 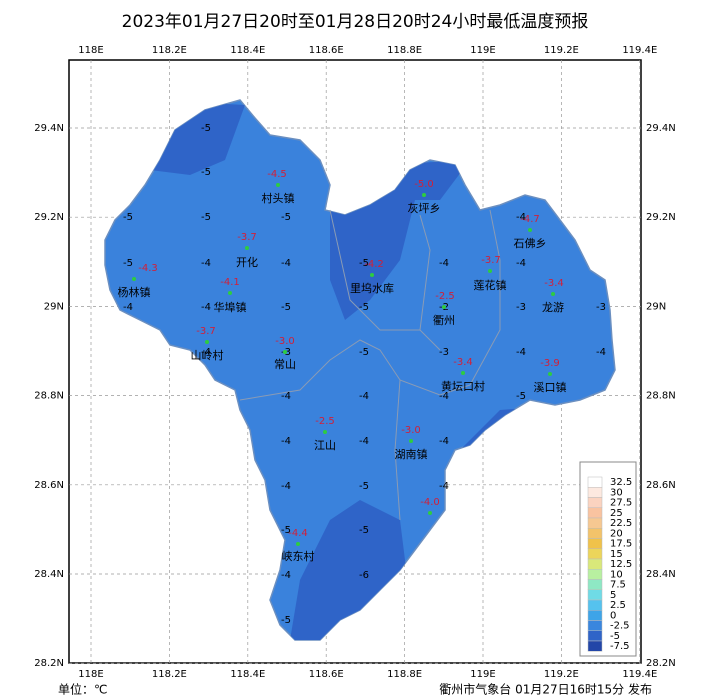 What do you see at coordinates (444, 320) in the screenshot?
I see `station-name: 衢州` at bounding box center [444, 320].